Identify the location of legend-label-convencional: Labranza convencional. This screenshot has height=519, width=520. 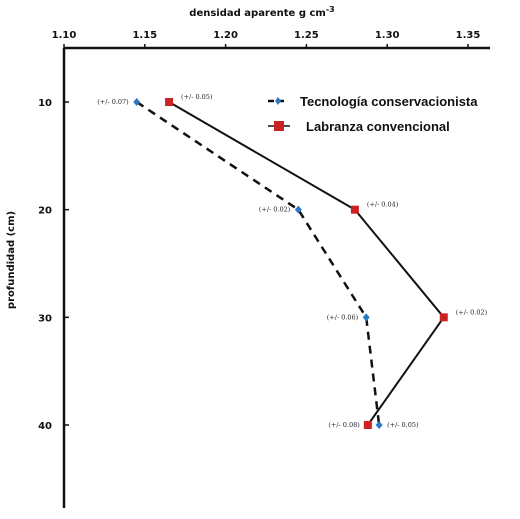
(378, 126).